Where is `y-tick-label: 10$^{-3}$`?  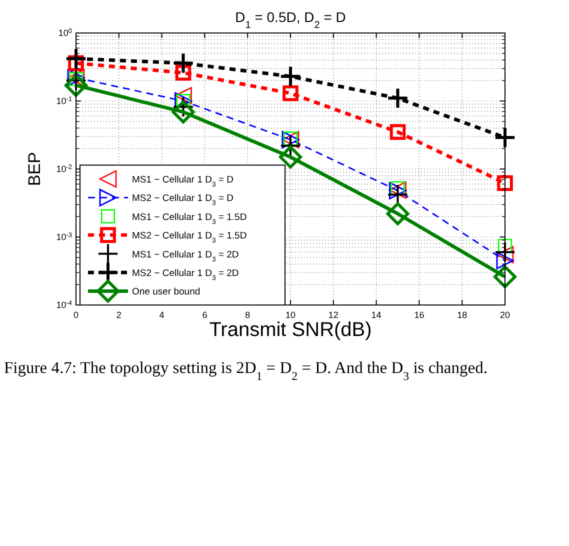
y-tick-label: 10$^{-3}$ is located at coordinates (64, 237).